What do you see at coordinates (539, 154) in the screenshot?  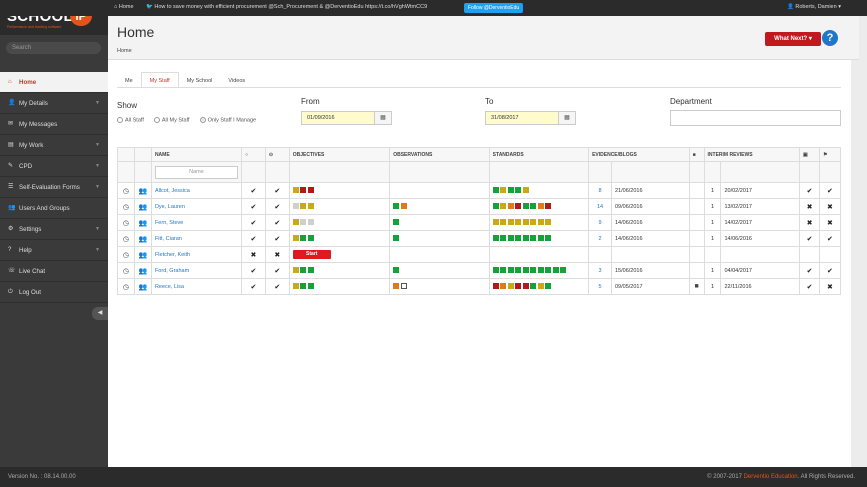 I see `header-standards: STANDARDS` at bounding box center [539, 154].